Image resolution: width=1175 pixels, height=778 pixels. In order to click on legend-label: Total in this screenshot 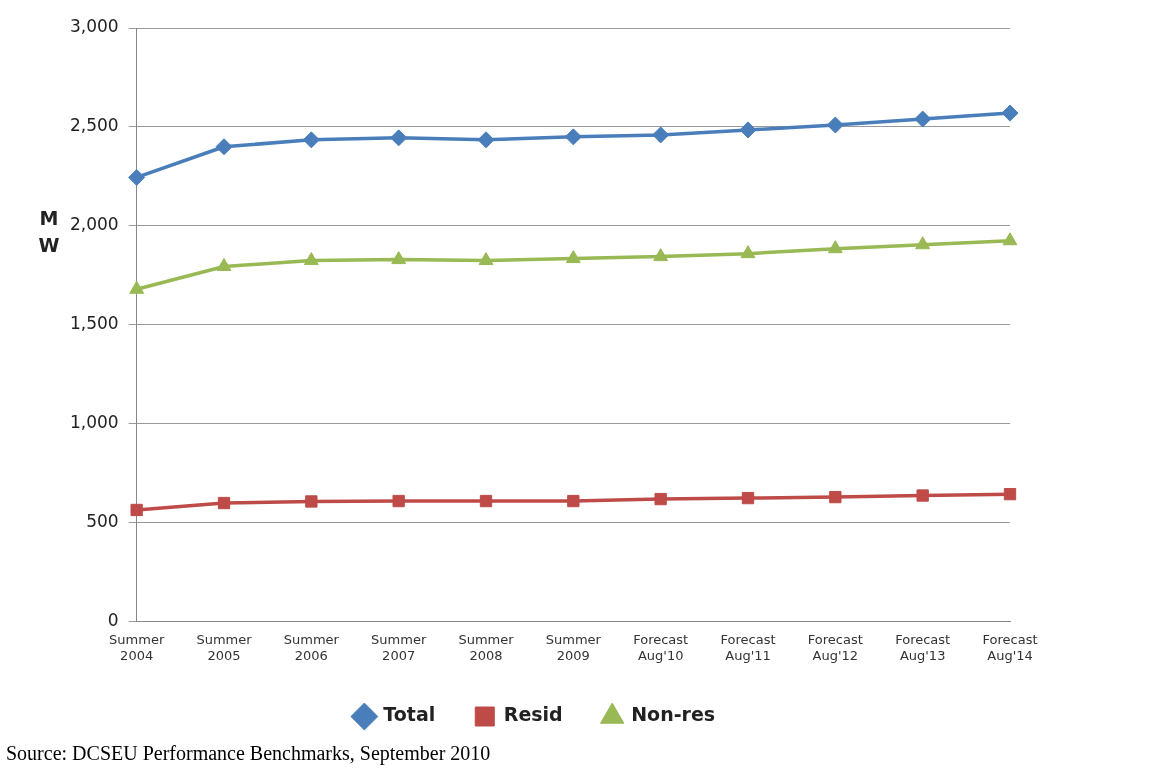, I will do `click(409, 714)`.